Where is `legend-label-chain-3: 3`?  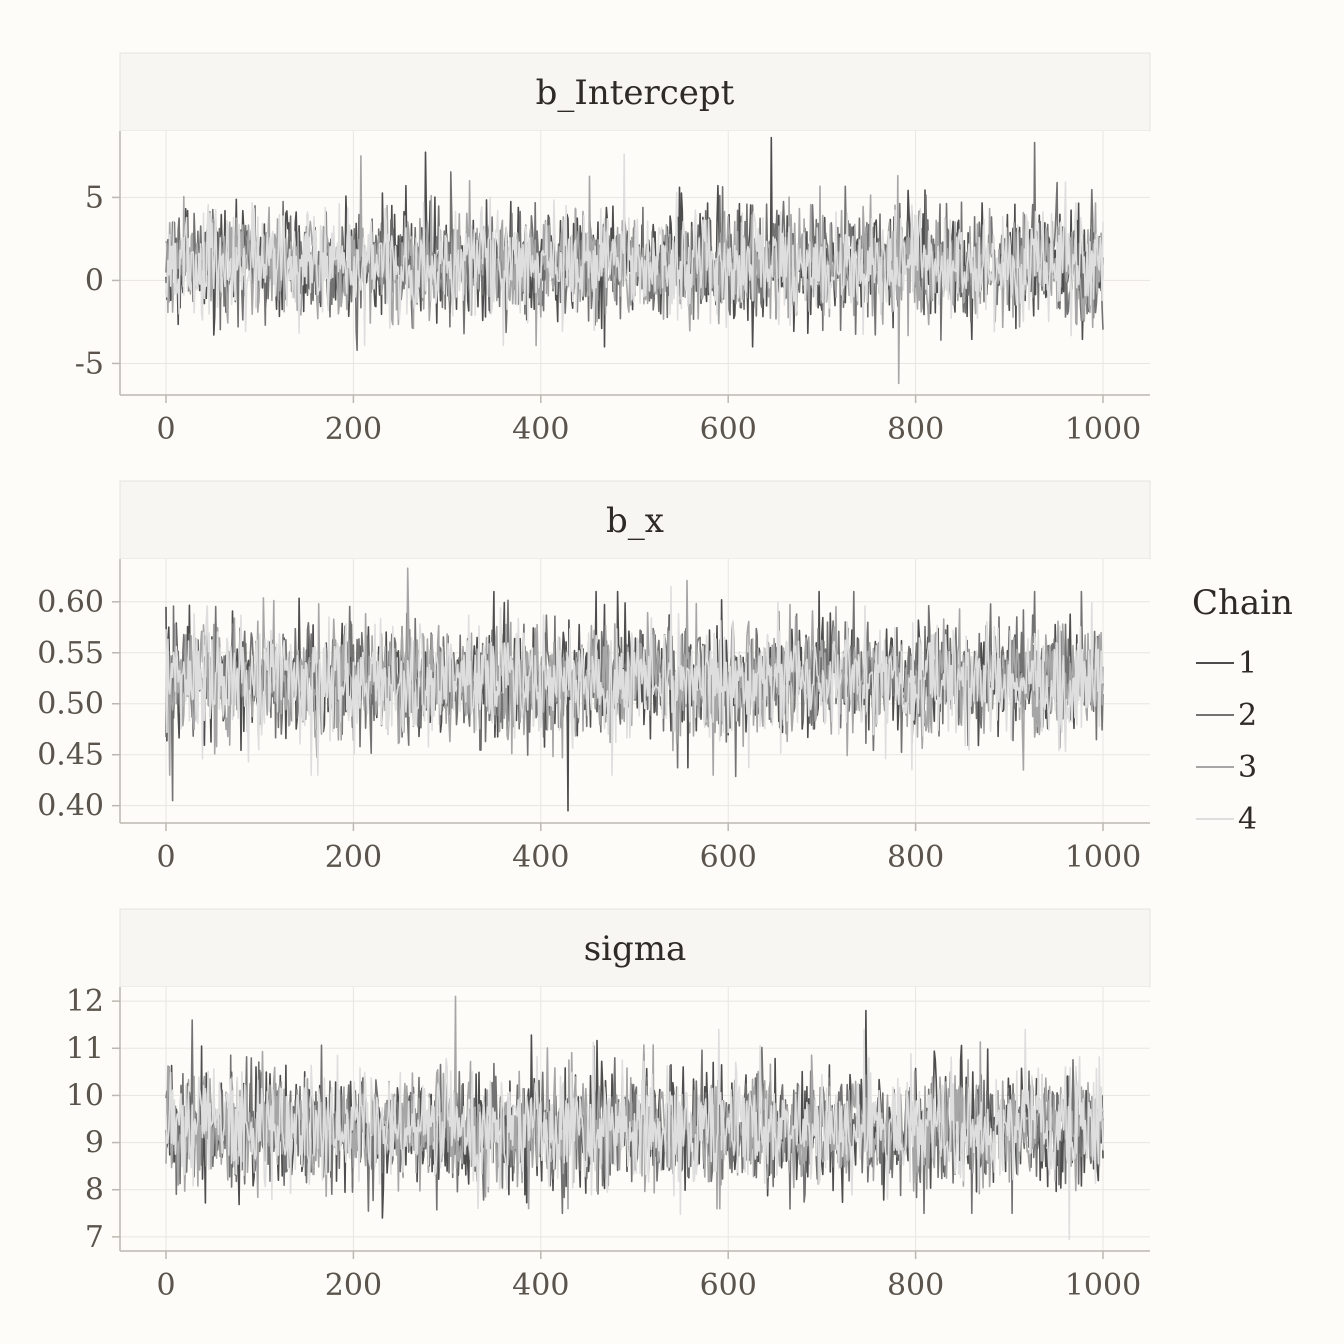
legend-label-chain-3: 3 is located at coordinates (1247, 767).